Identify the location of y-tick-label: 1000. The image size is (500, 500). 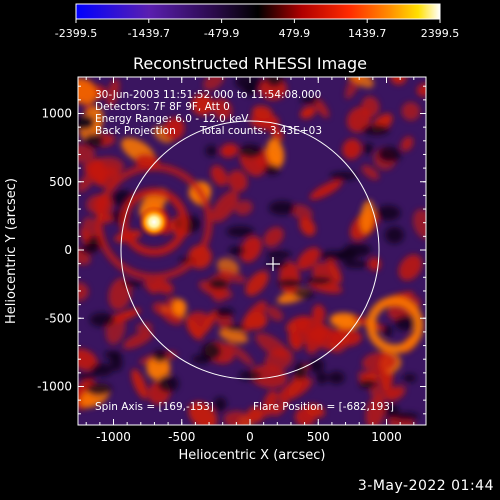
(56, 114).